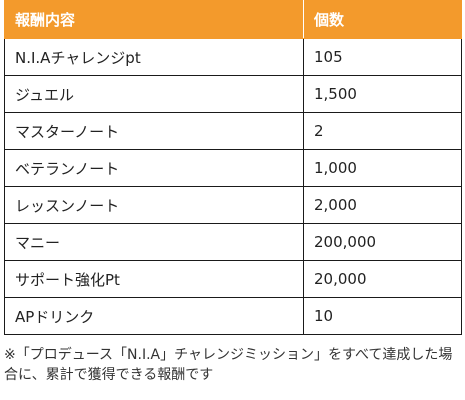 Image resolution: width=465 pixels, height=400 pixels. I want to click on table-row: ベテランノート 1,000, so click(233, 168).